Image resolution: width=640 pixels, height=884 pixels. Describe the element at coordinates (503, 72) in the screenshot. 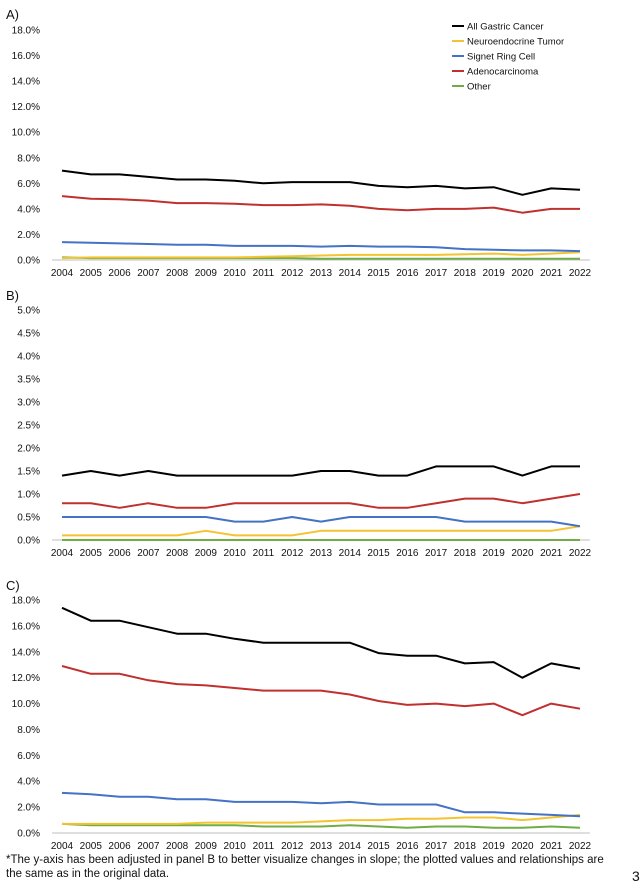

I see `legend-entry: Adenocarcinoma` at that location.